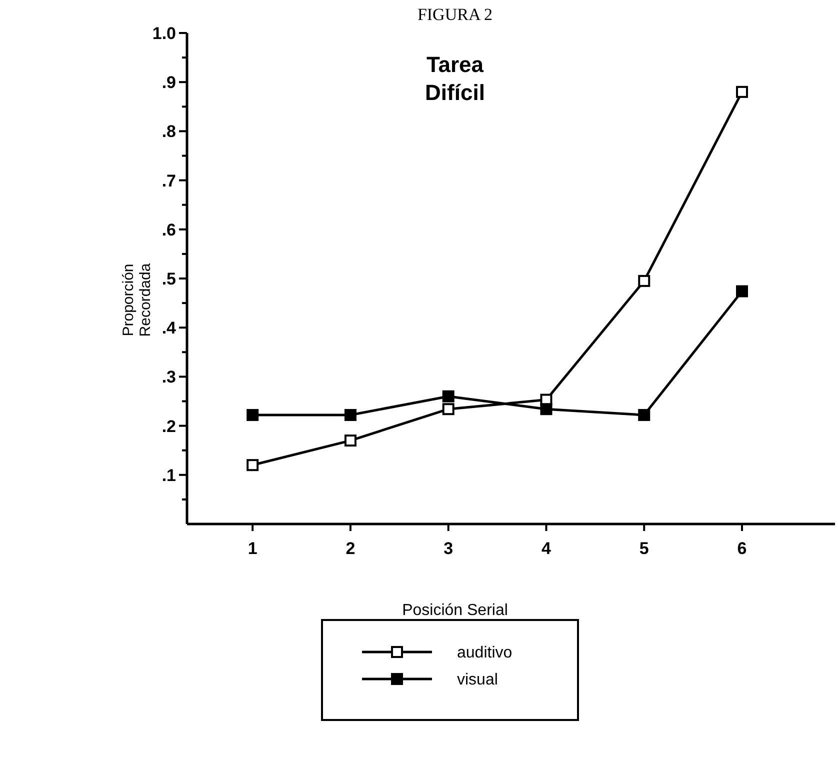 The image size is (838, 778). Describe the element at coordinates (547, 548) in the screenshot. I see `x-tick-label: 4` at that location.